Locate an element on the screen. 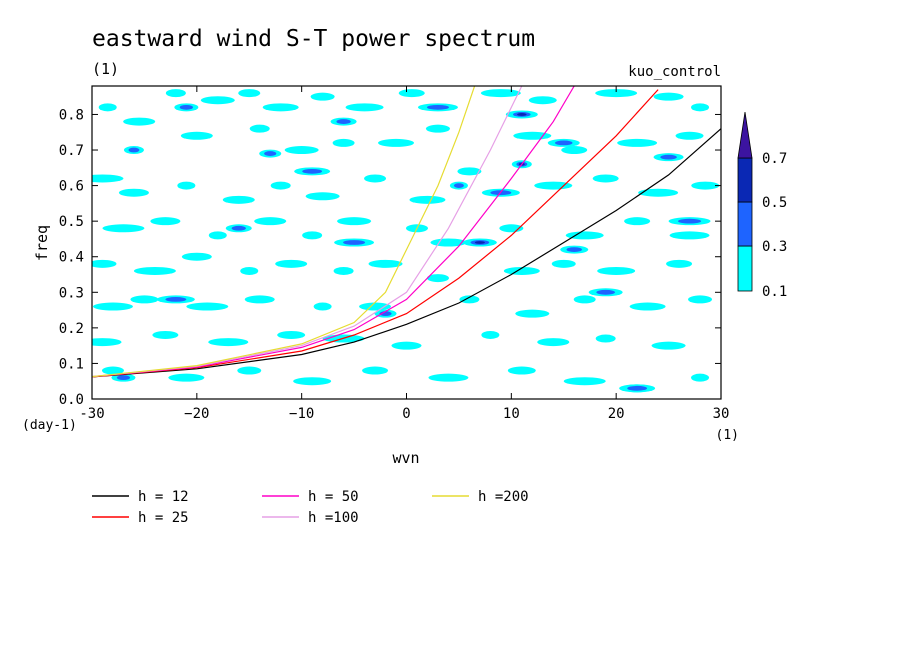  x-tick-label: -30 is located at coordinates (91, 414).